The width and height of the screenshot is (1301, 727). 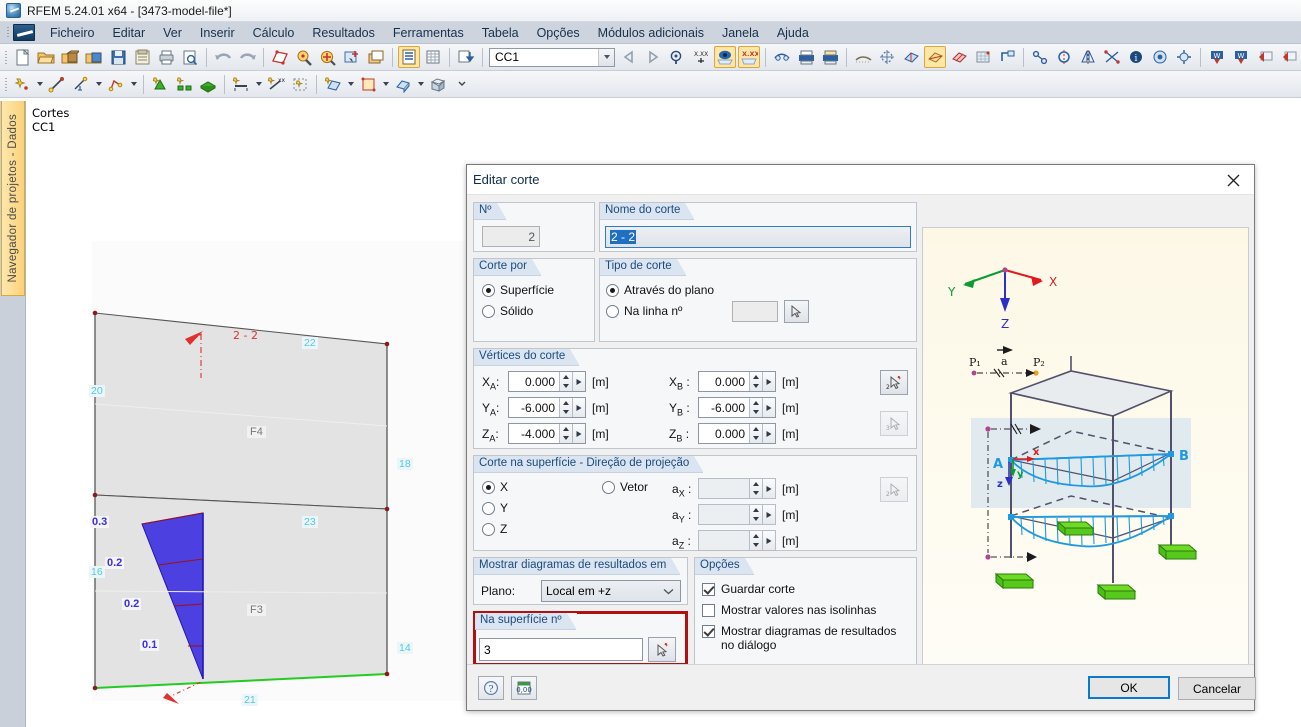 I want to click on more-tools-icon, so click(x=462, y=84).